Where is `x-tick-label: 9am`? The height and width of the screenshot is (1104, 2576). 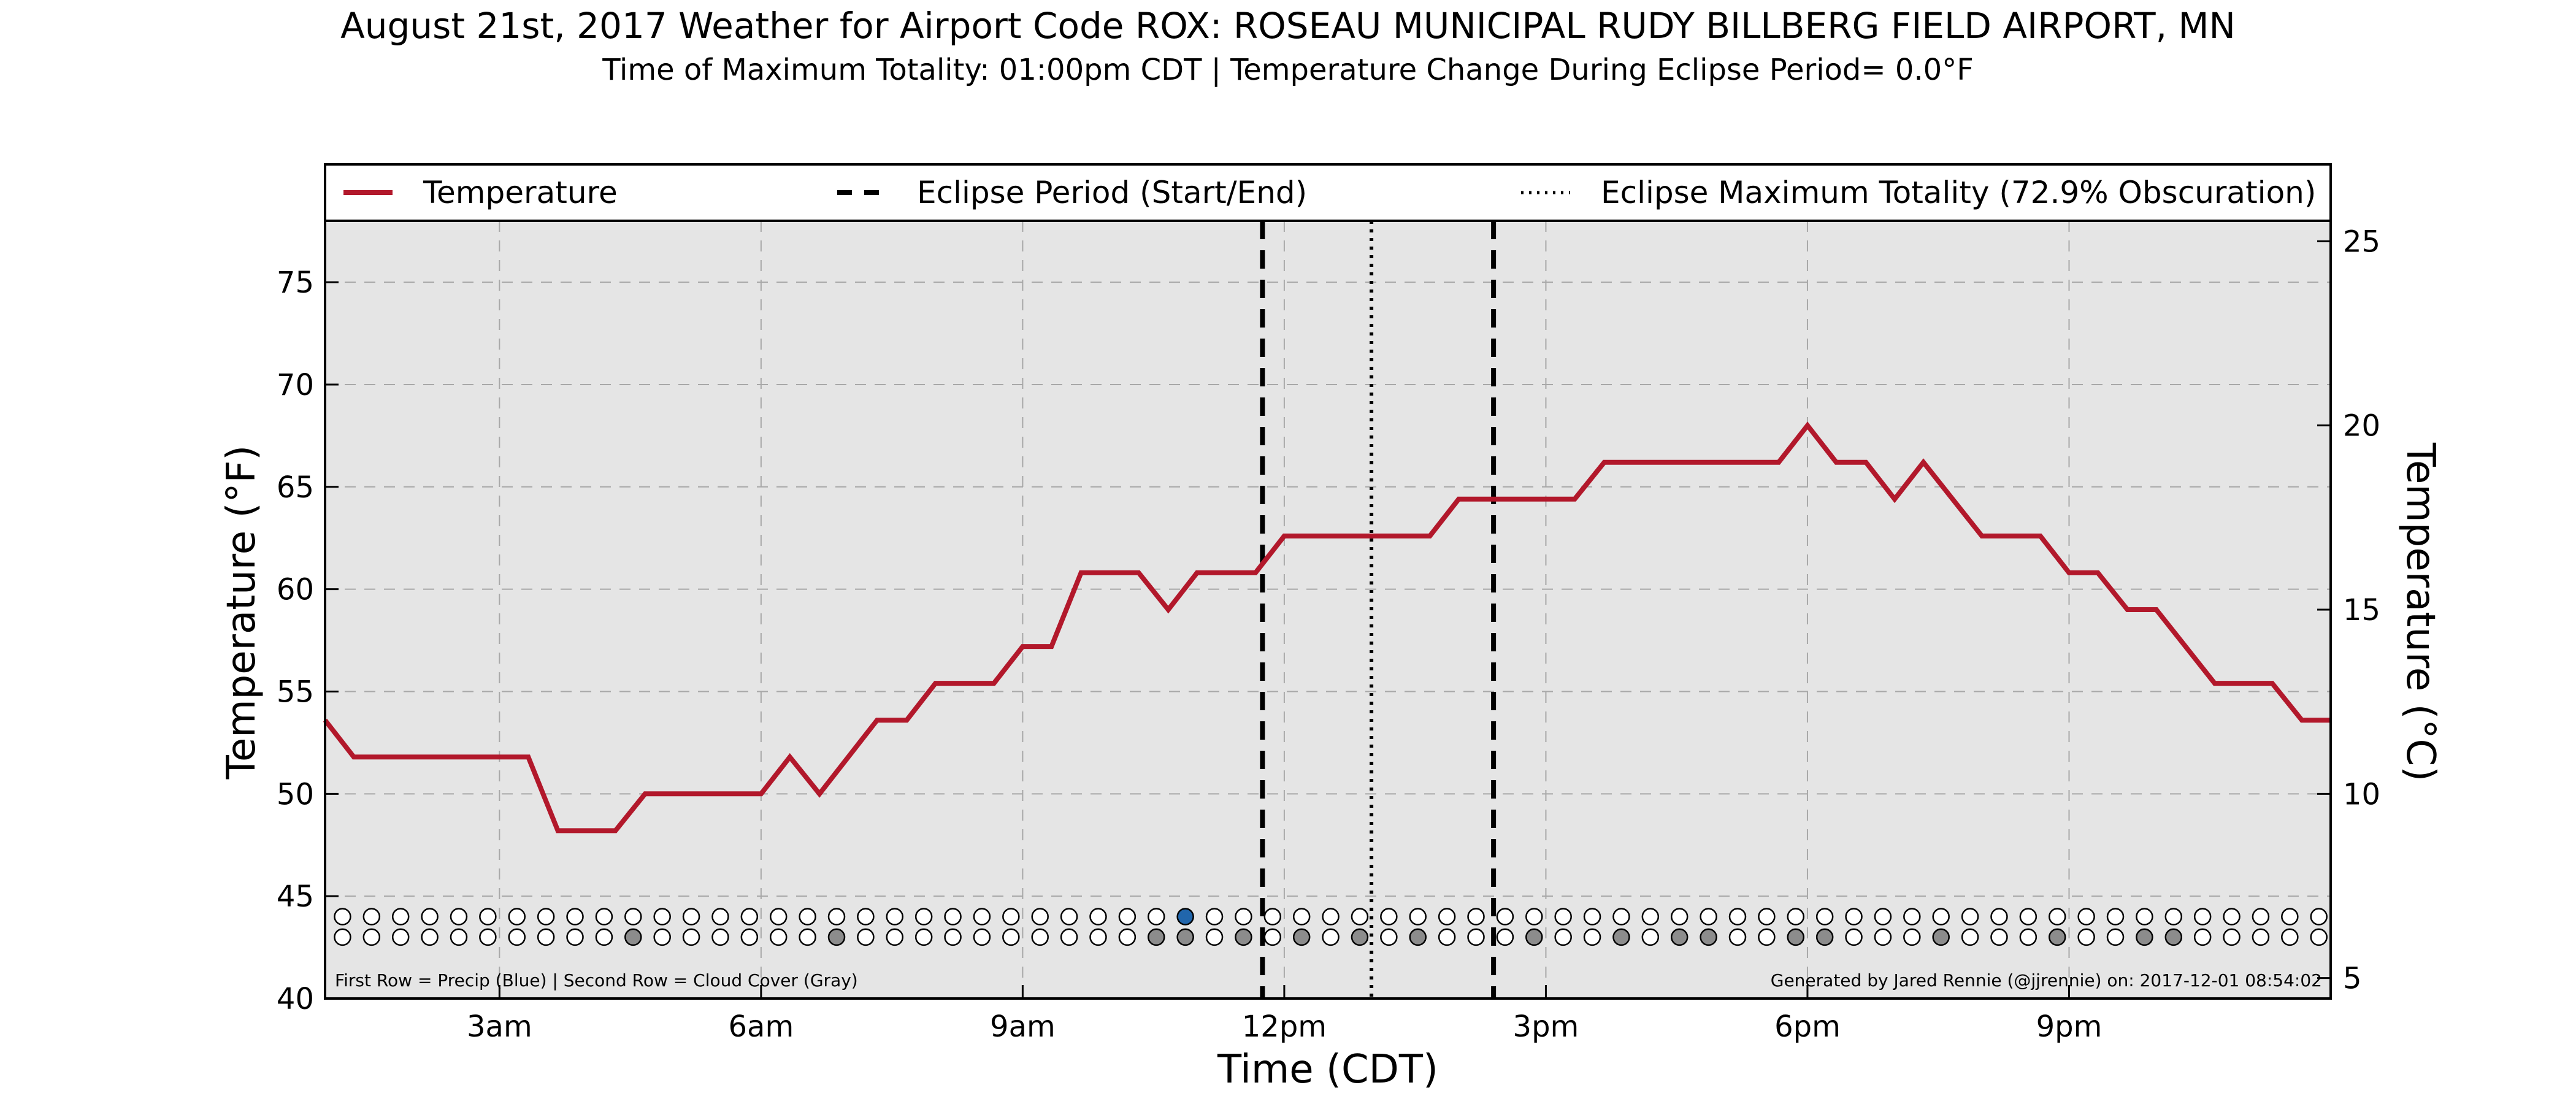 x-tick-label: 9am is located at coordinates (1023, 1027).